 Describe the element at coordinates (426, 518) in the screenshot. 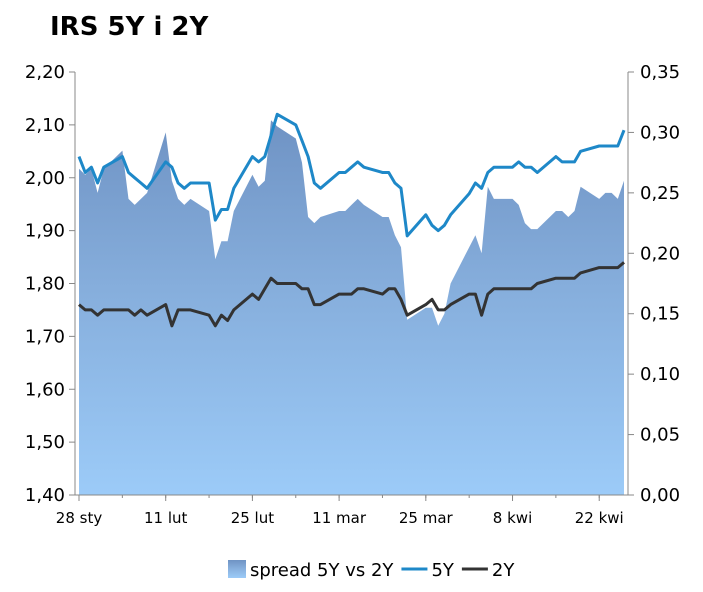

I see `x-tick-label: 25 mar` at that location.